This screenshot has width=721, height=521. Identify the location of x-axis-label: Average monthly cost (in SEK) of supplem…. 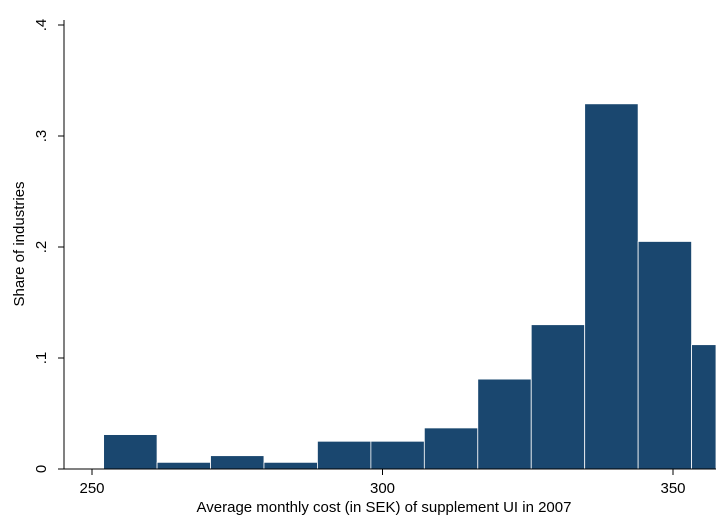
(384, 507).